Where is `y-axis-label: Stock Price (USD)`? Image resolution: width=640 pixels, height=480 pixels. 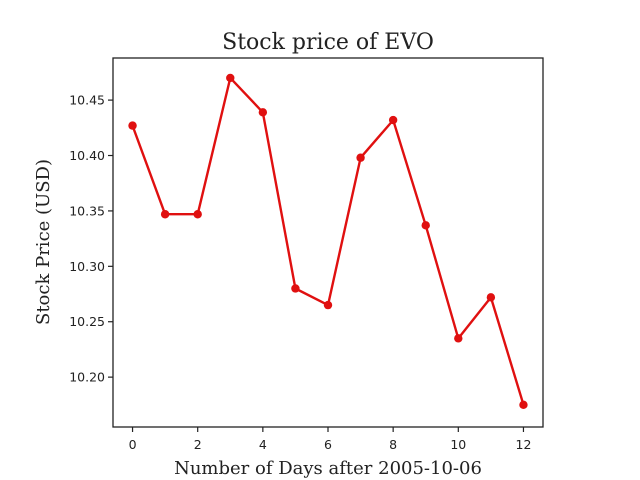 y-axis-label: Stock Price (USD) is located at coordinates (43, 242).